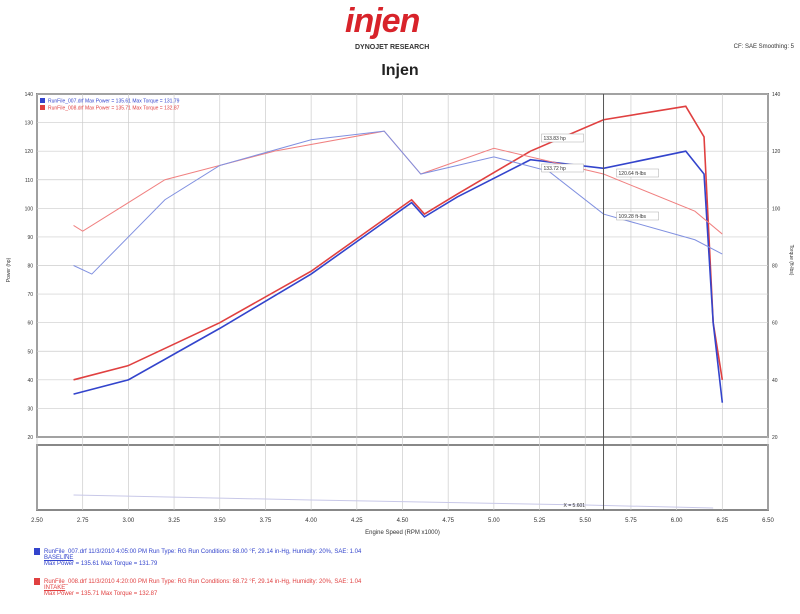 Image resolution: width=800 pixels, height=614 pixels. Describe the element at coordinates (791, 260) in the screenshot. I see `y2-axis-label: Torque (ft-lbs)` at that location.